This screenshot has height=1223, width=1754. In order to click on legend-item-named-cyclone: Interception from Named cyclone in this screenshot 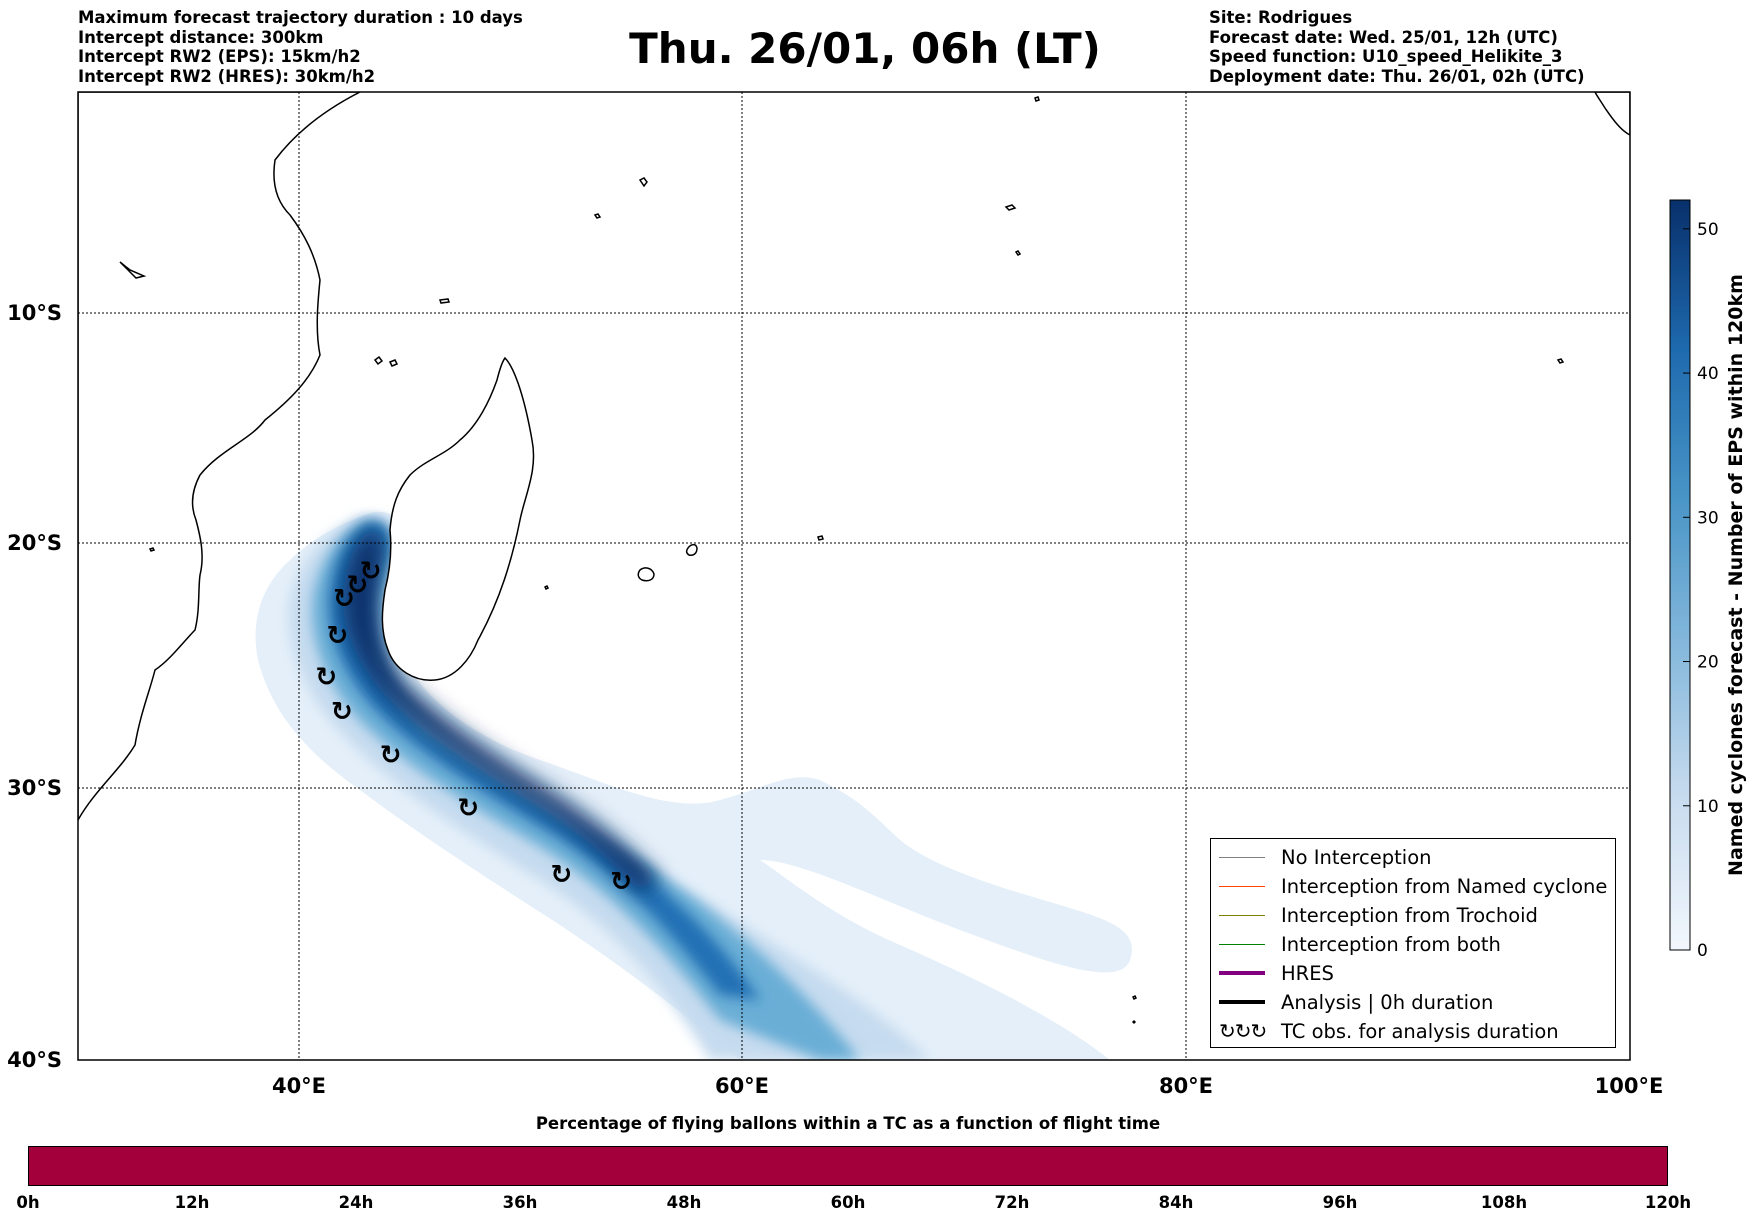, I will do `click(1413, 886)`.